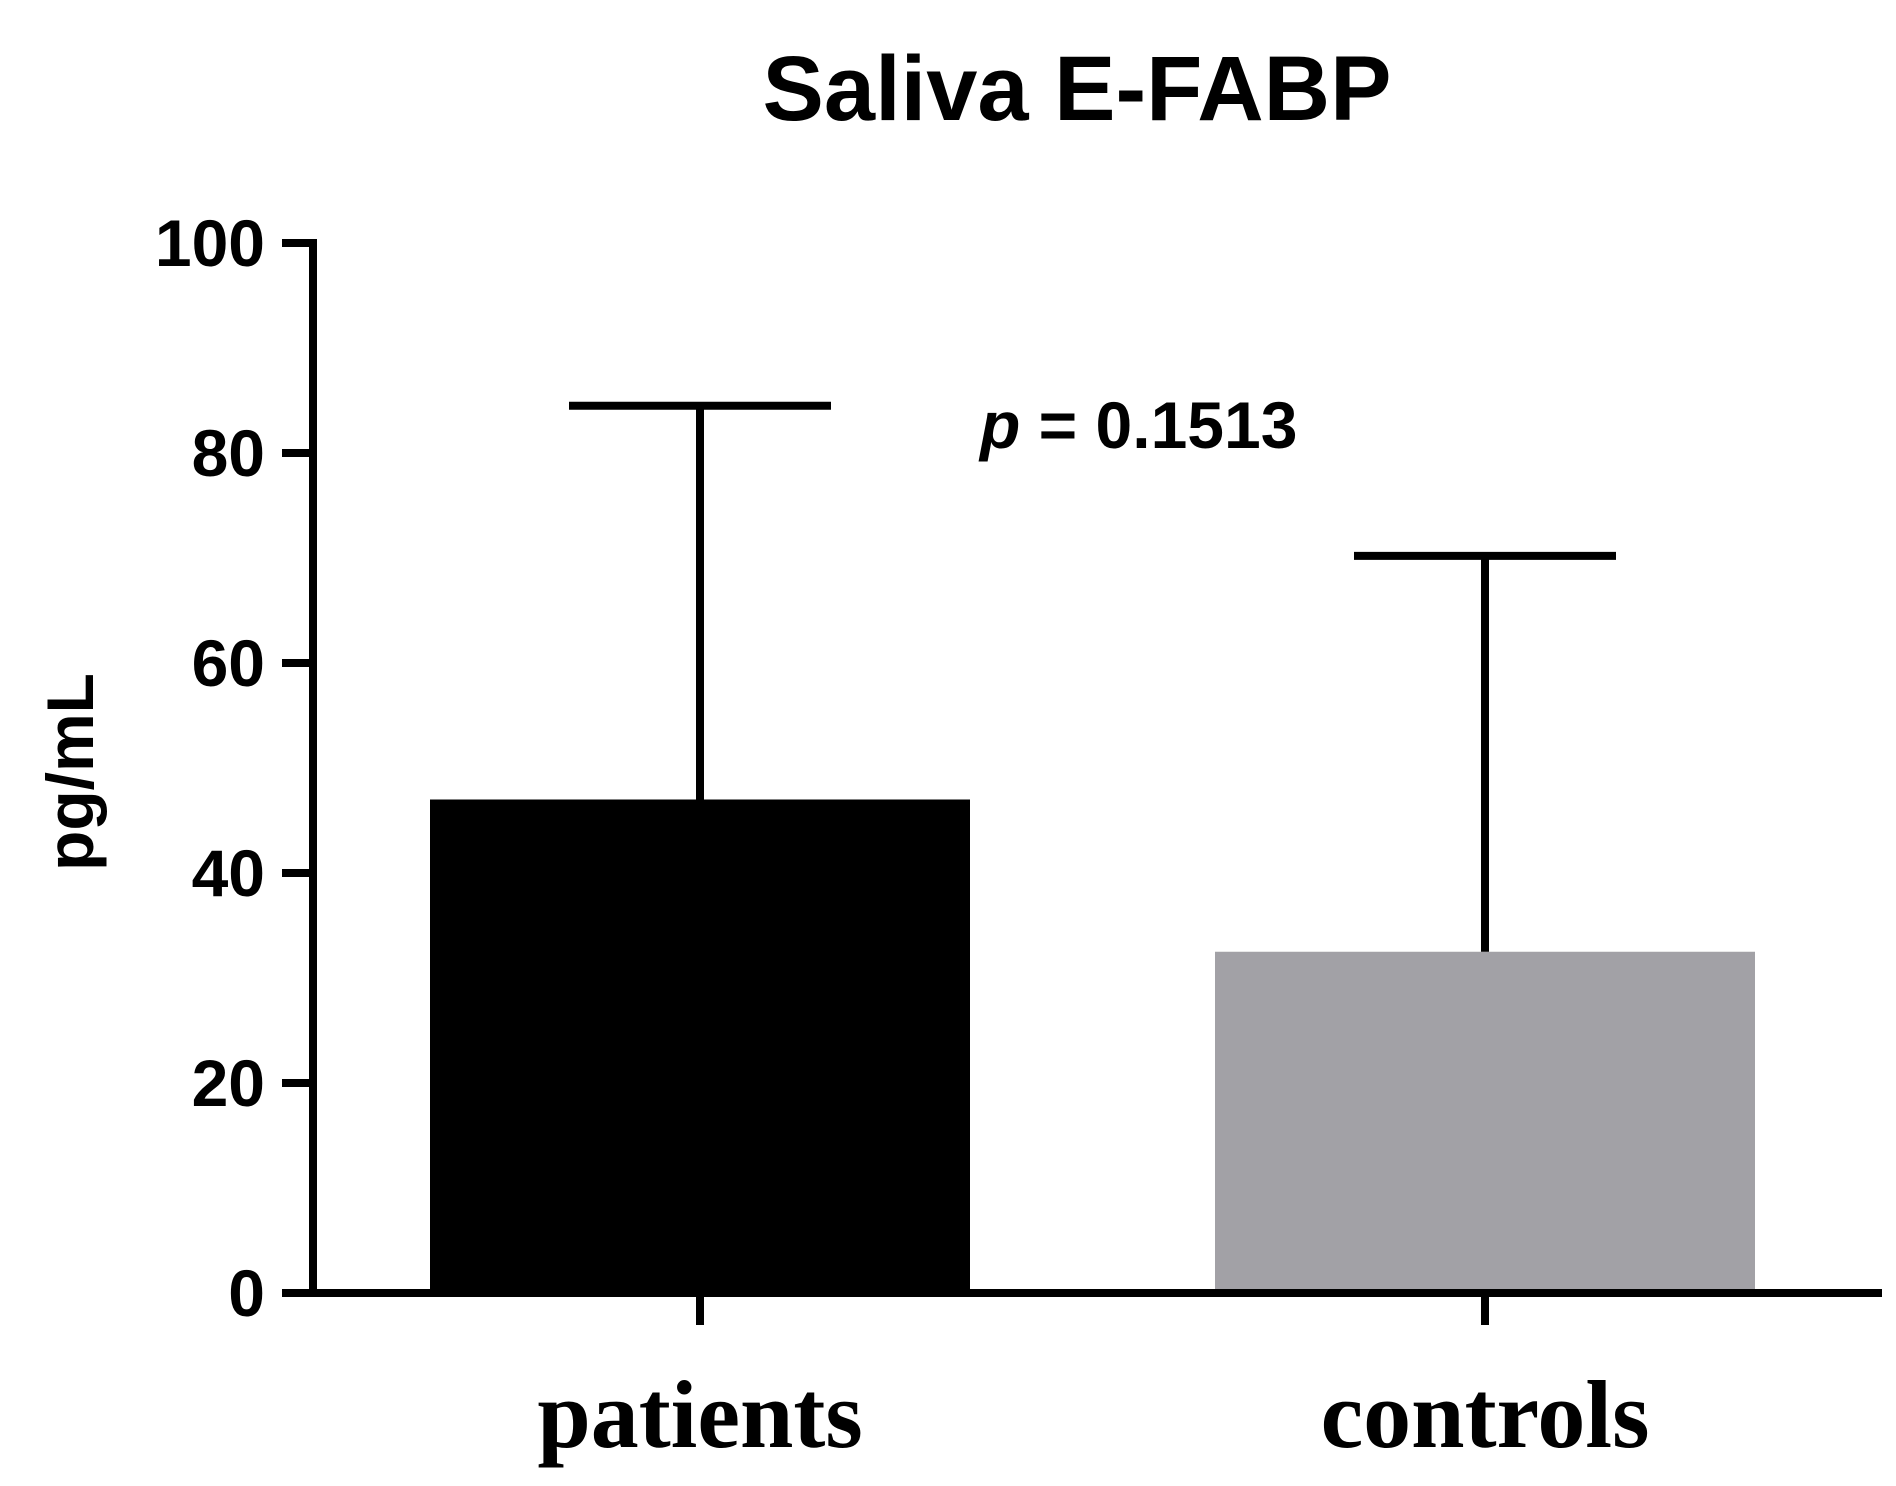  I want to click on x-tick-label-patients: patients, so click(699, 1414).